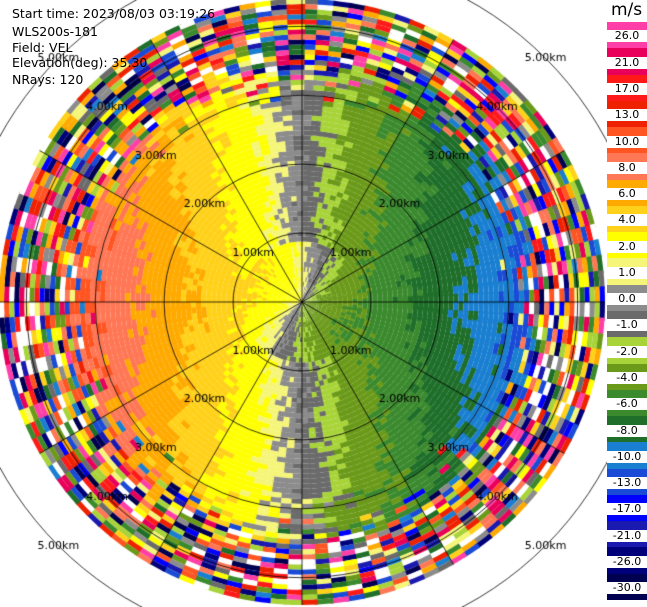 The width and height of the screenshot is (647, 607). Describe the element at coordinates (627, 115) in the screenshot. I see `colorbar-tick-label: 13.0` at that location.